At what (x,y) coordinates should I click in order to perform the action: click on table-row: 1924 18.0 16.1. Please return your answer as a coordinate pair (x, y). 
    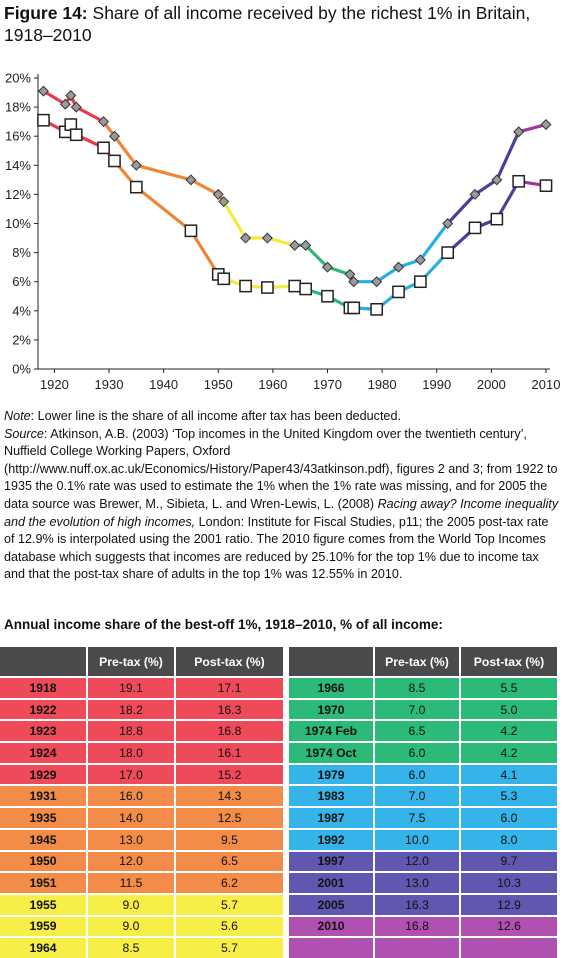
    Looking at the image, I should click on (141, 752).